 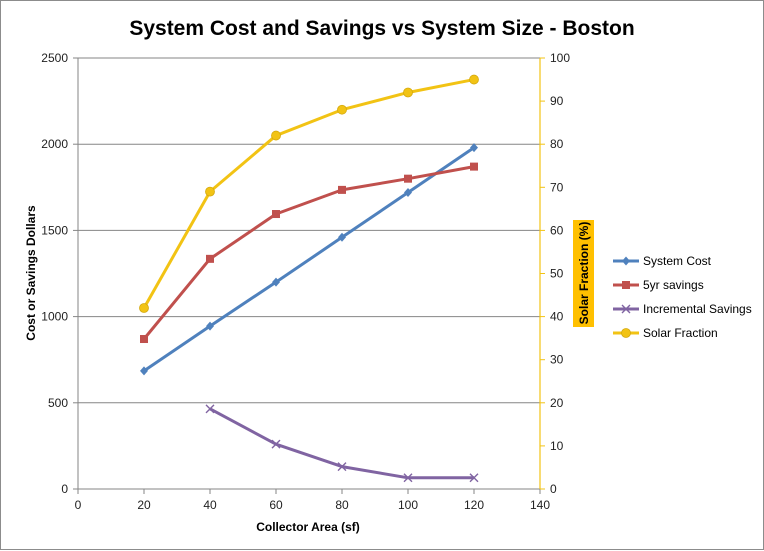 I want to click on series-incremental-savings, so click(x=342, y=443).